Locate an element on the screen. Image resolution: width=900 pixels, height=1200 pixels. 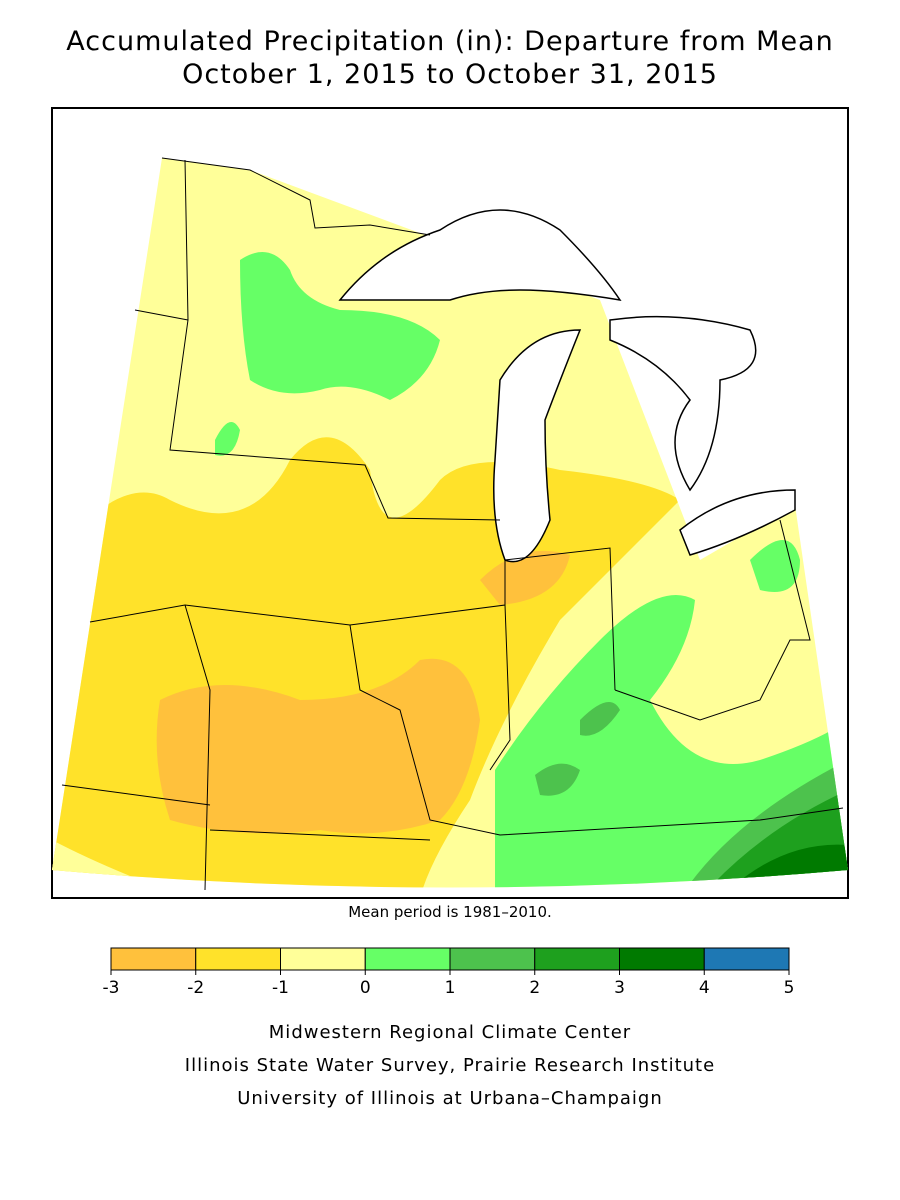
legend-tick-label: -3 is located at coordinates (111, 988).